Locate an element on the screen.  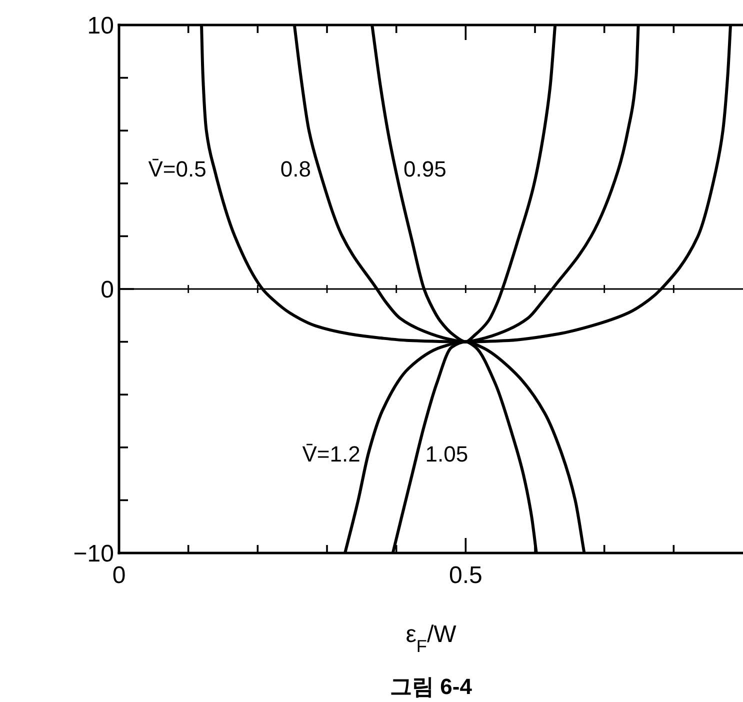
y-tick-label: 10 is located at coordinates (100, 26).